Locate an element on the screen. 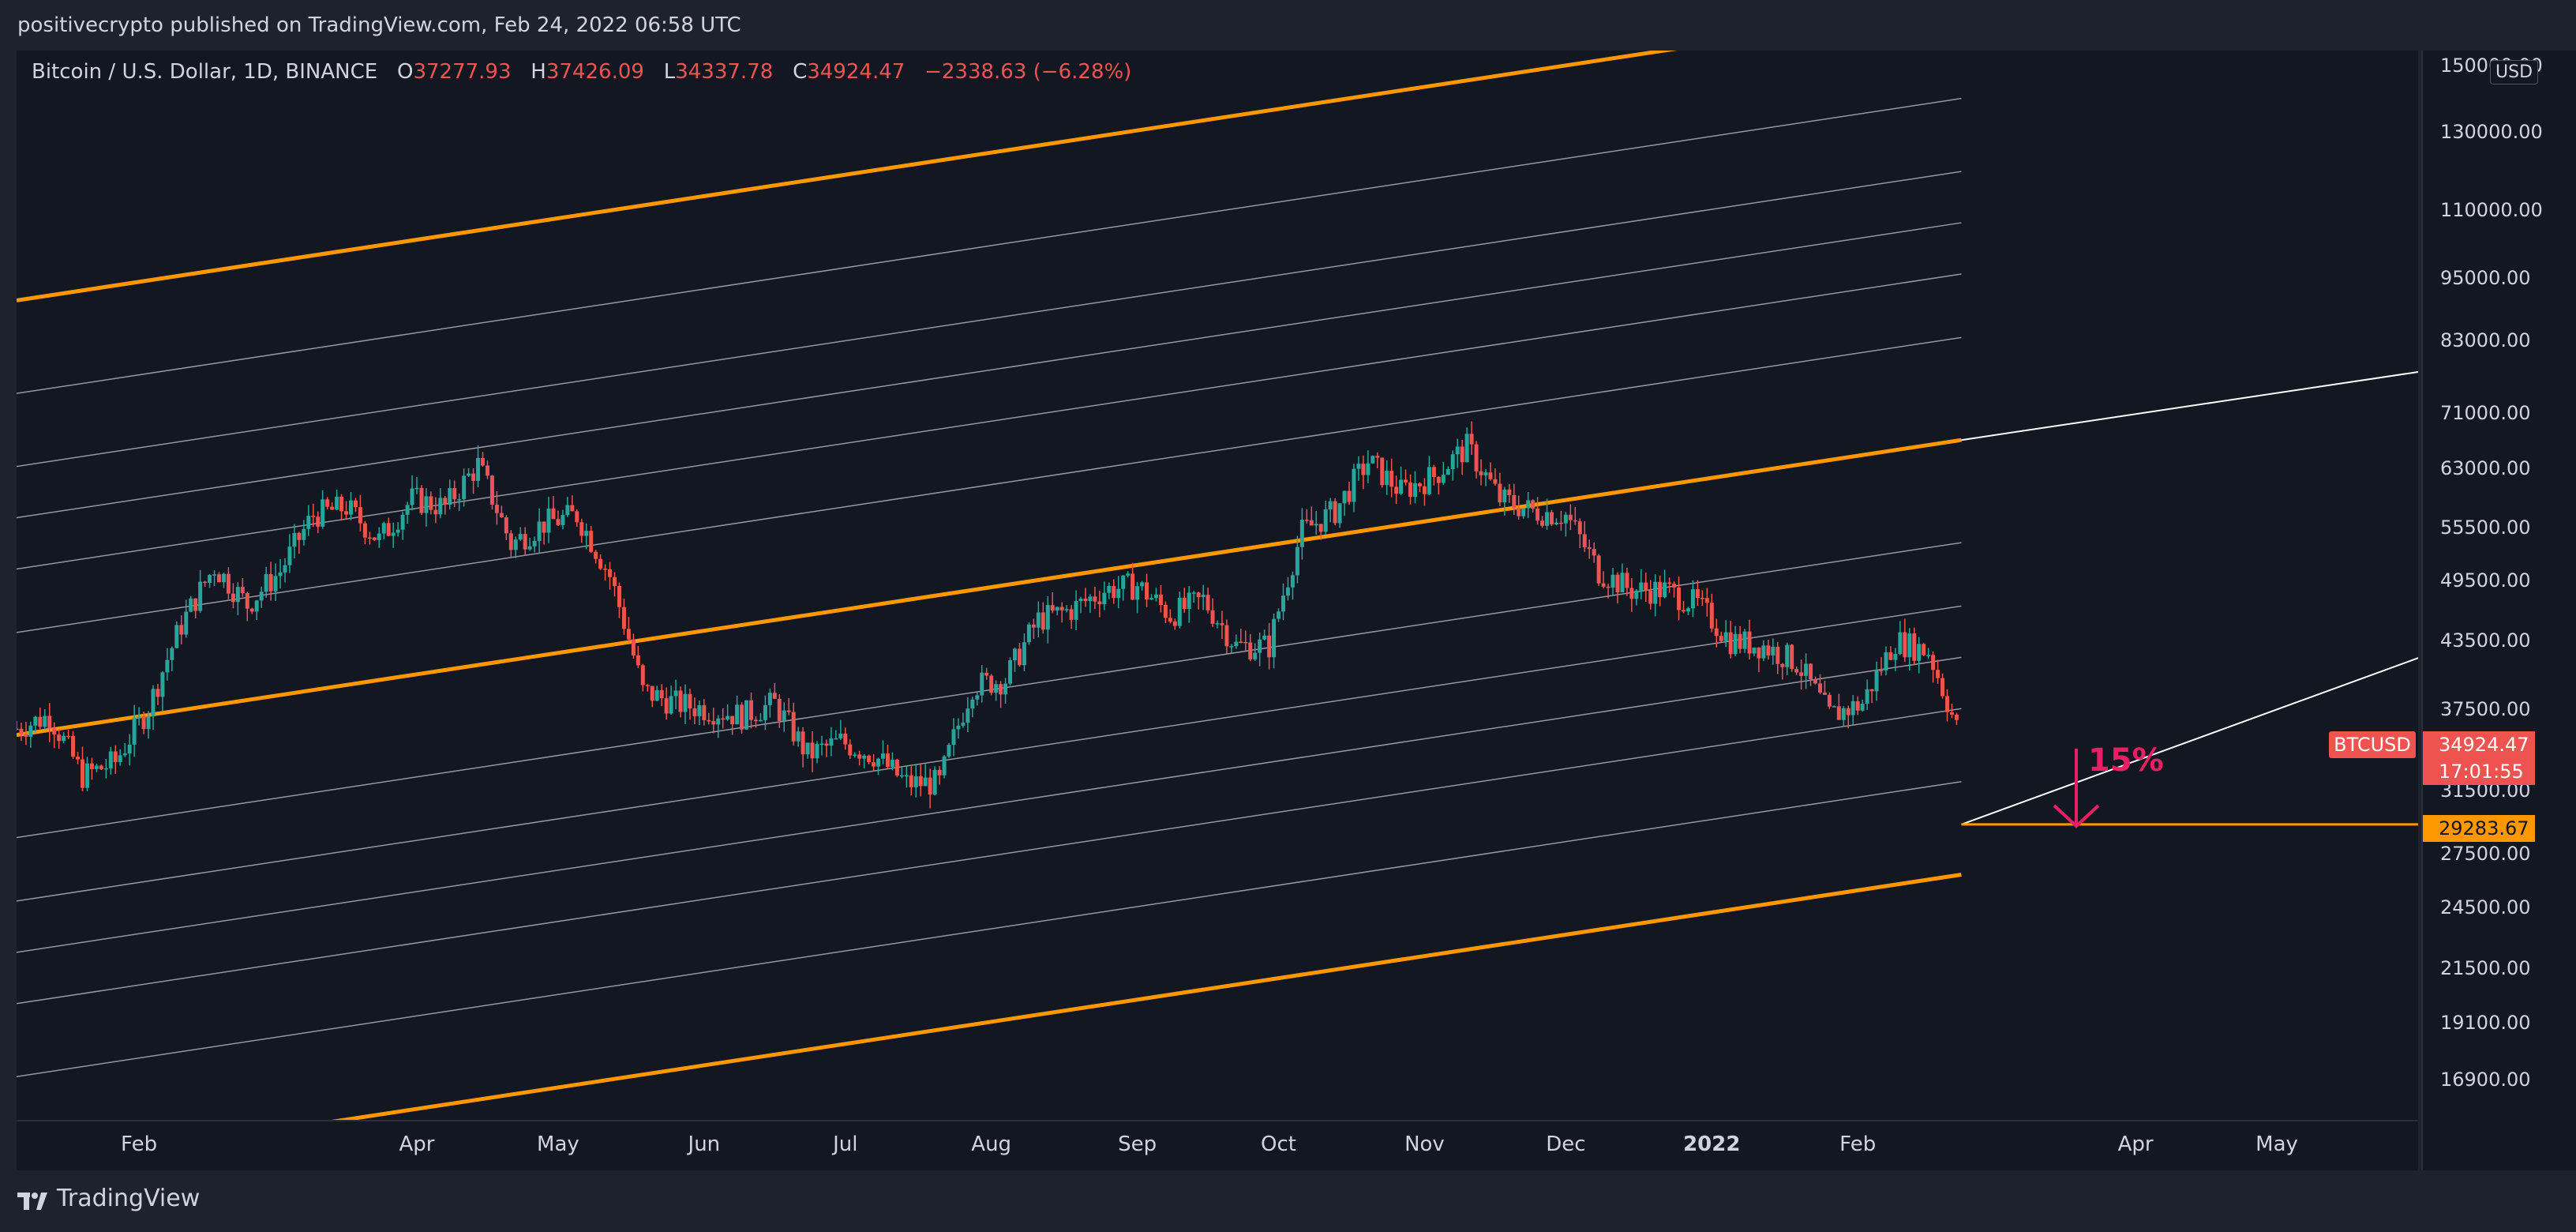 The height and width of the screenshot is (1232, 2576). currency-badge: USD is located at coordinates (2514, 72).